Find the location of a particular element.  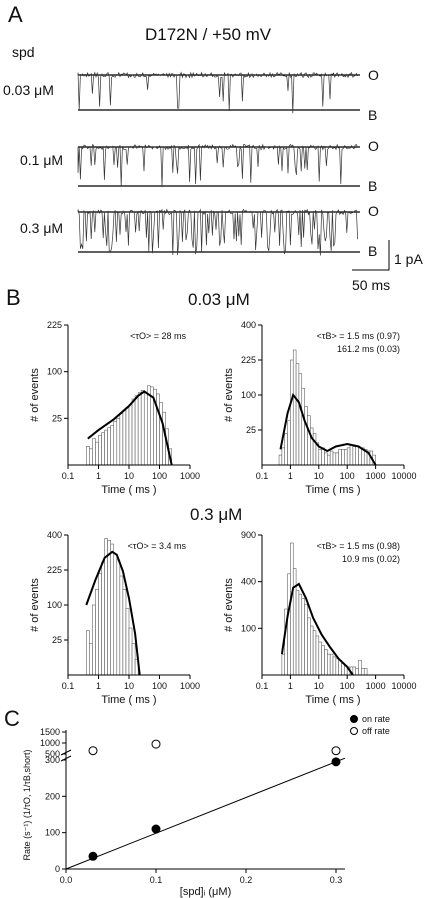

x-tick-label: 100 is located at coordinates (159, 686).